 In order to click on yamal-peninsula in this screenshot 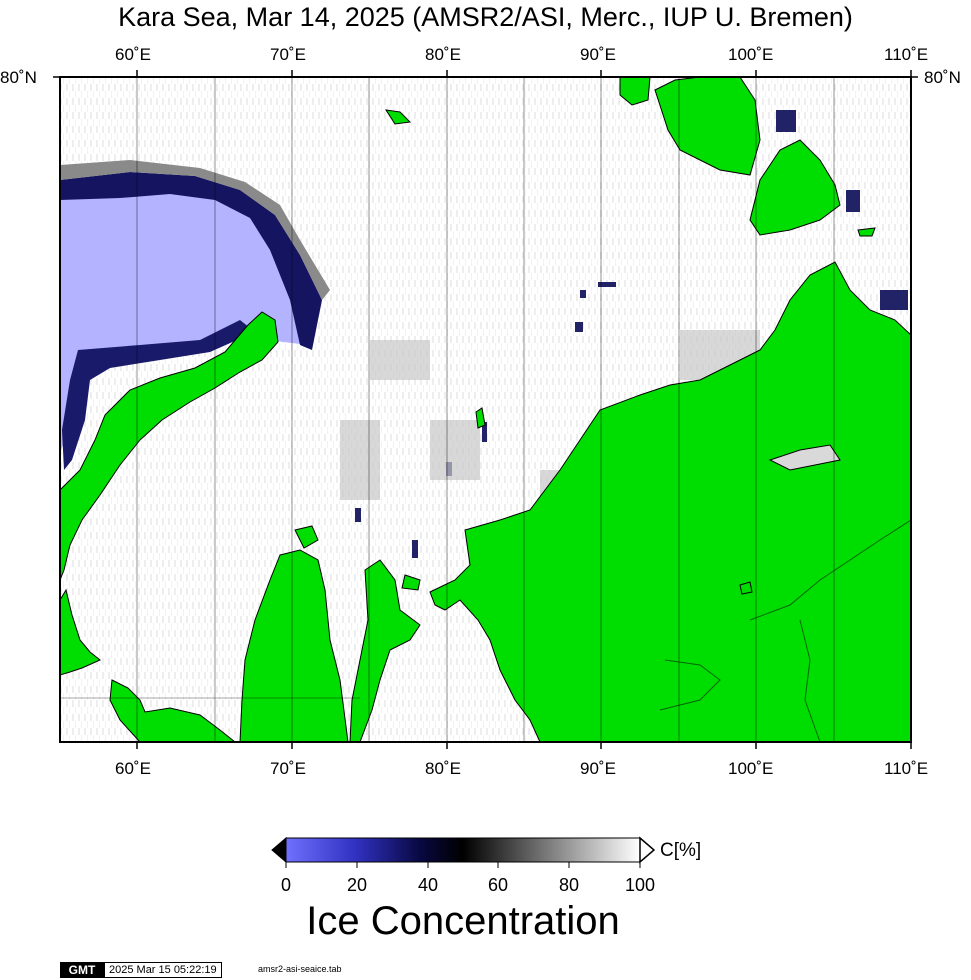, I will do `click(294, 645)`.